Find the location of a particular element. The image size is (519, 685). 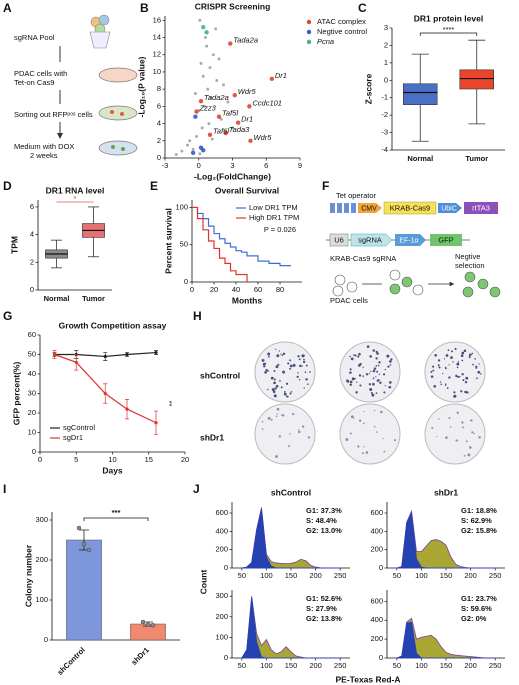

element-label: U6 is located at coordinates (339, 239).